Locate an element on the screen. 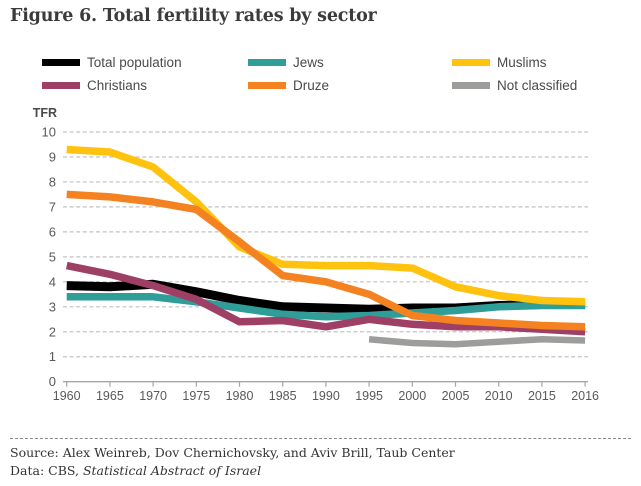 This screenshot has width=641, height=486. legend-swatch-jews is located at coordinates (267, 62).